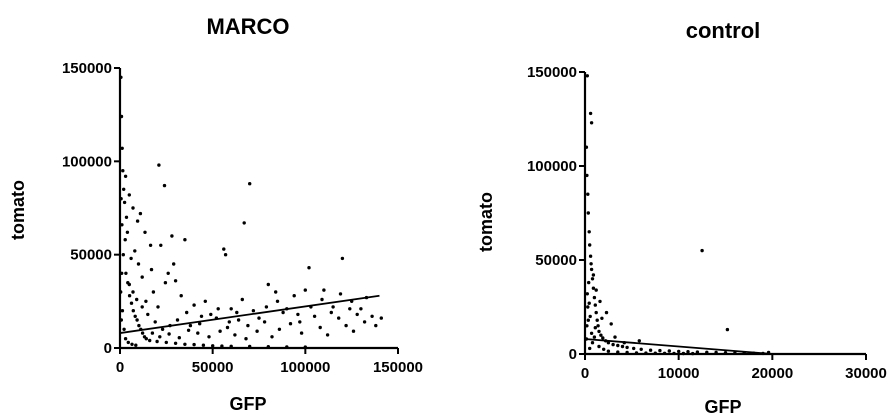 This screenshot has width=896, height=417. Describe the element at coordinates (486, 222) in the screenshot. I see `y-axis-label: tomato` at that location.